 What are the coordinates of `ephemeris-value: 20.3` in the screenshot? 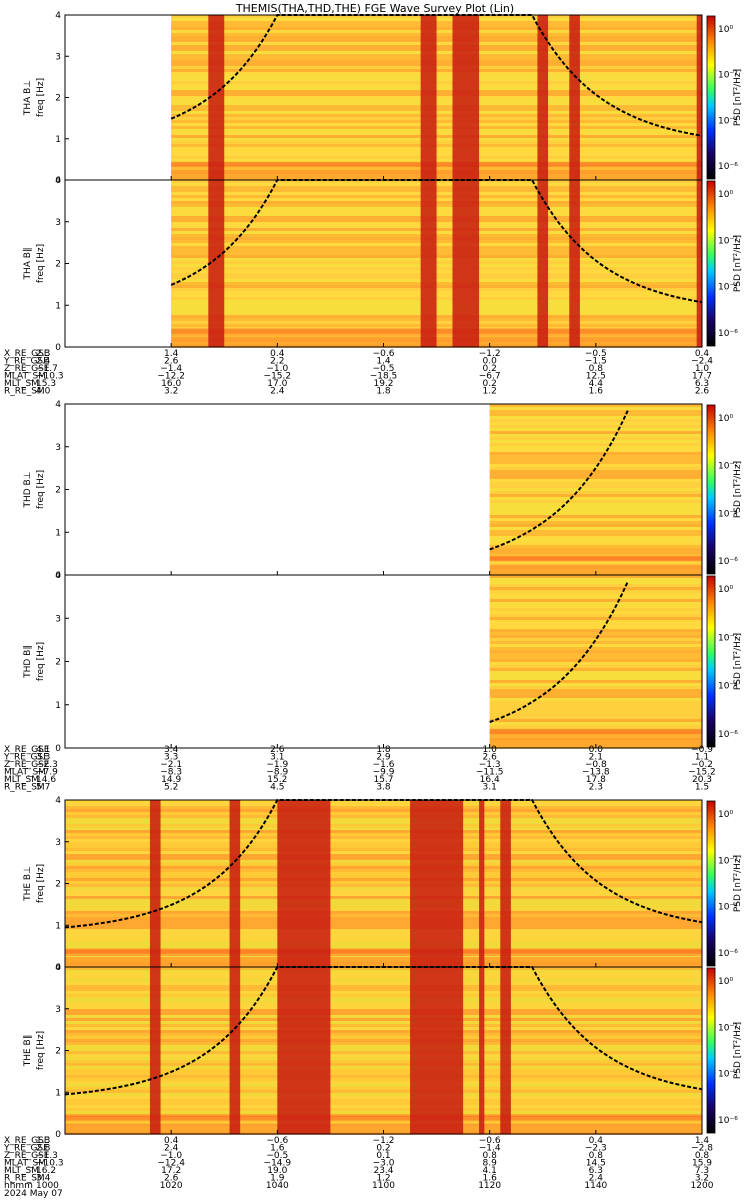 It's located at (702, 780).